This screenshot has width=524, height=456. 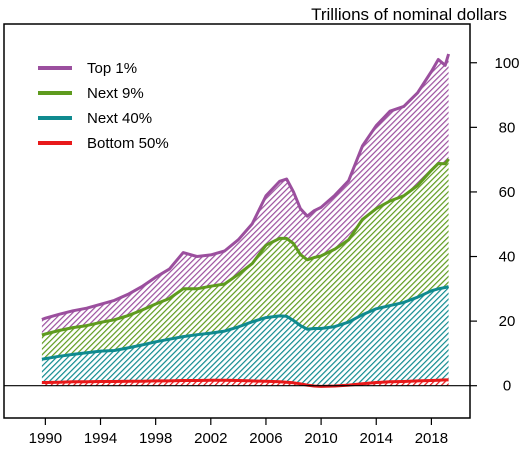 What do you see at coordinates (507, 257) in the screenshot?
I see `y-tick-label: 40` at bounding box center [507, 257].